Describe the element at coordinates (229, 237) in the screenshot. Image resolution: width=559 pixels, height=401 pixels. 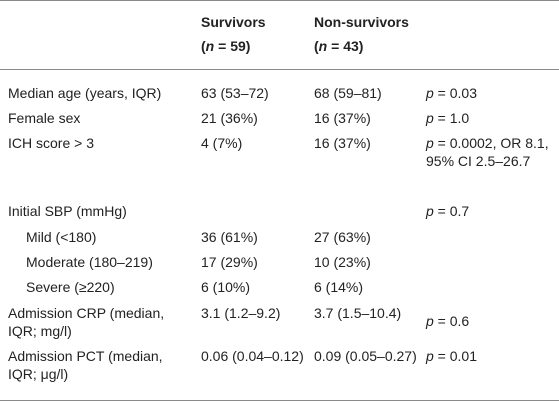
I see `survivors-value: 36 (61%)` at that location.